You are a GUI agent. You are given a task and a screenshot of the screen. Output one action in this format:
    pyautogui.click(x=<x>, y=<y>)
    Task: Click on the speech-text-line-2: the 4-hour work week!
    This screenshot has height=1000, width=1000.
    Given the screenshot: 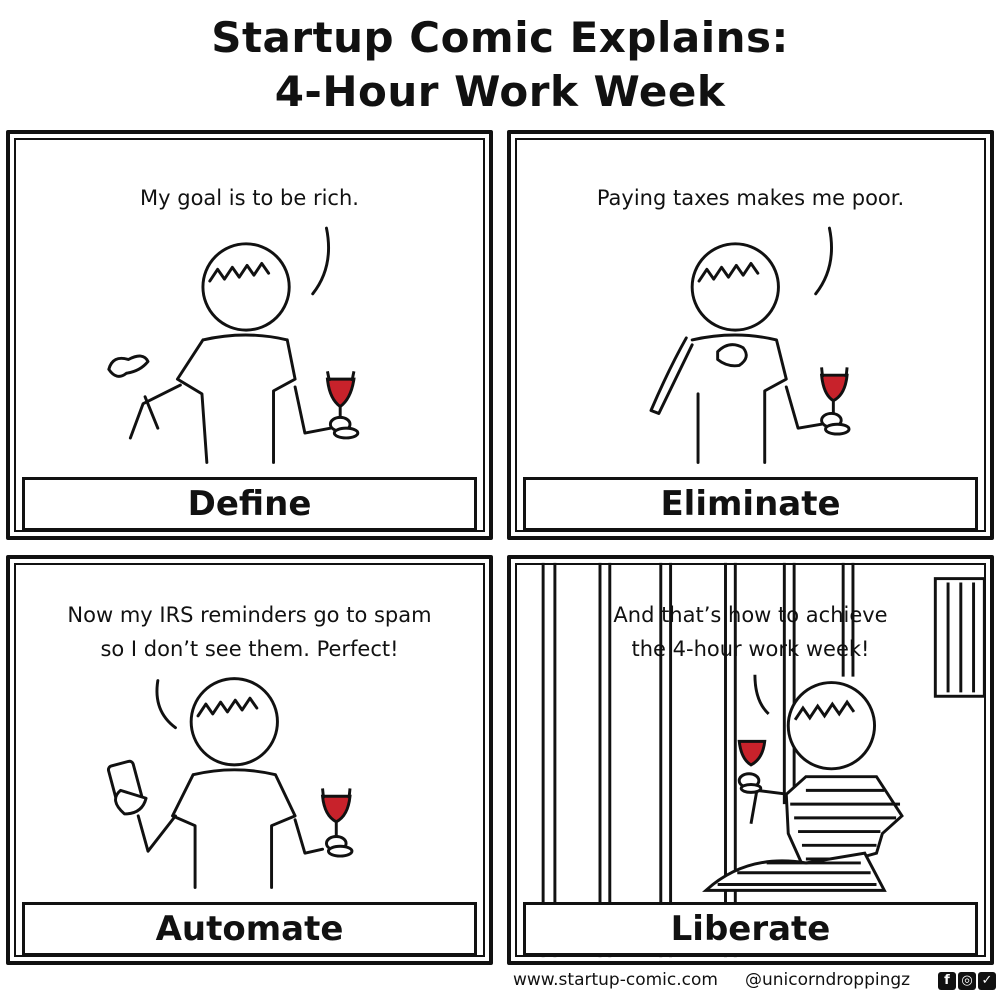 What is the action you would take?
    pyautogui.click(x=750, y=649)
    